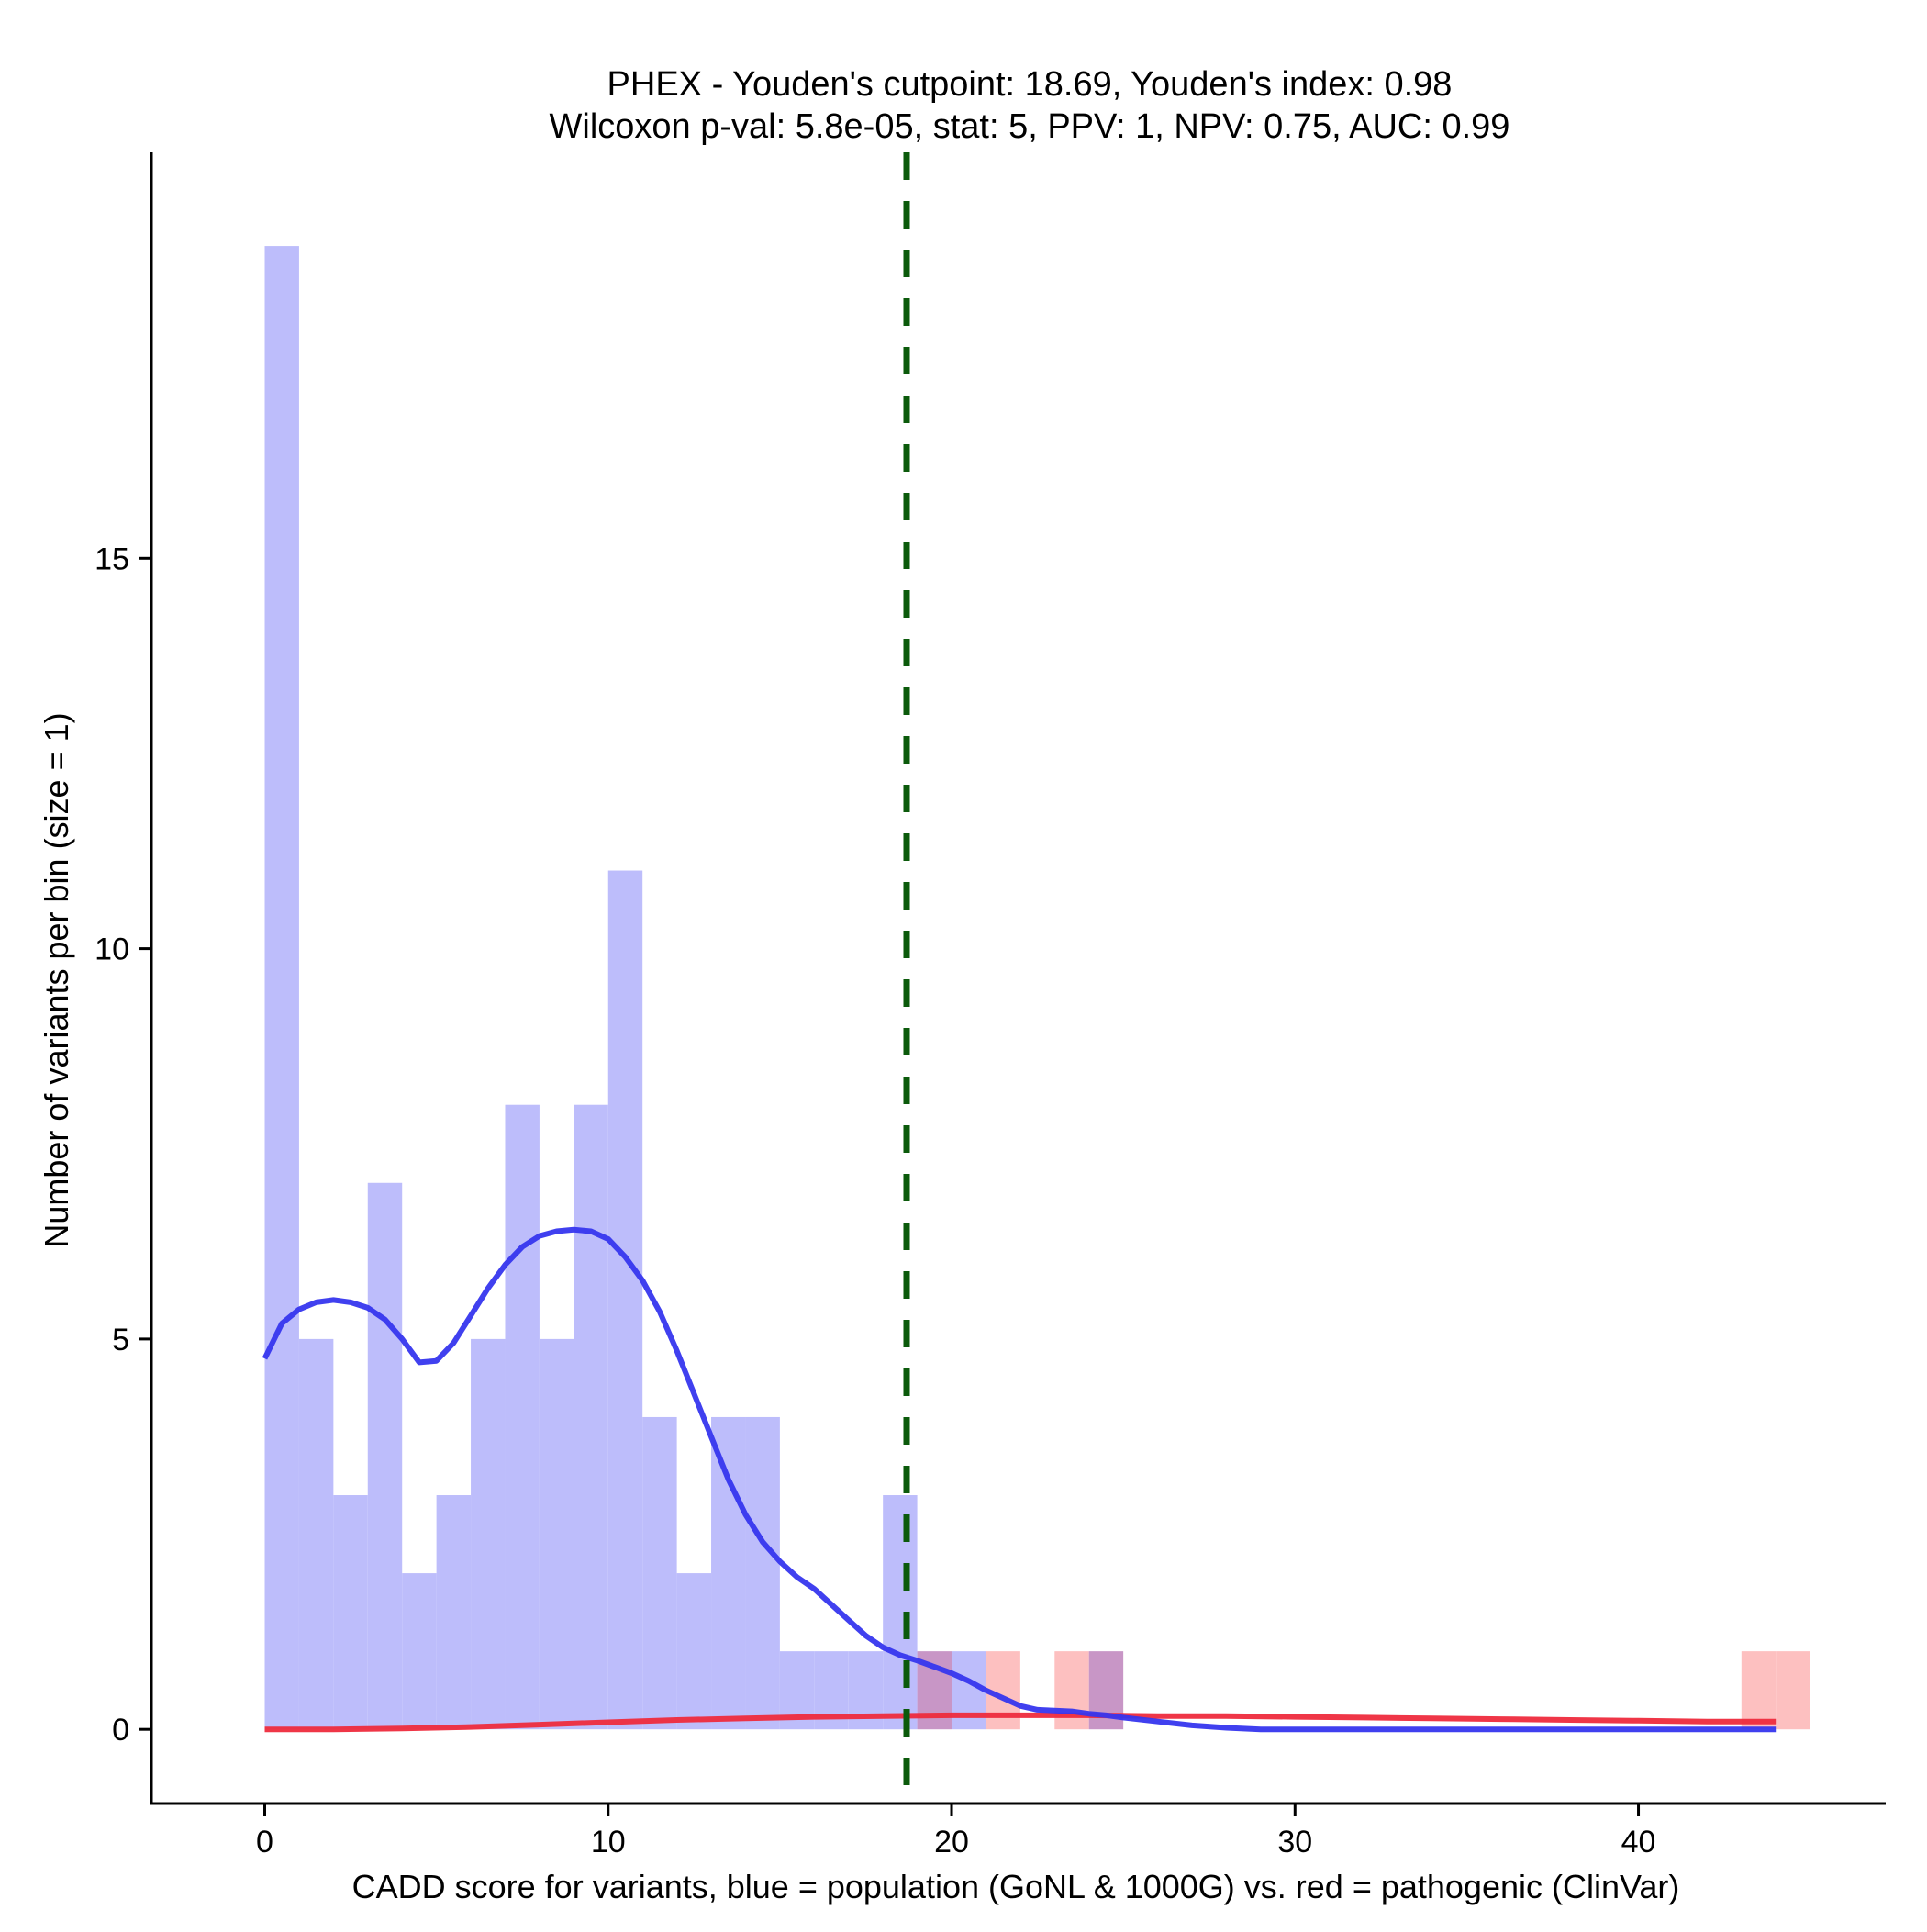 The height and width of the screenshot is (1932, 1927). I want to click on x-tick-label: 40, so click(1638, 1842).